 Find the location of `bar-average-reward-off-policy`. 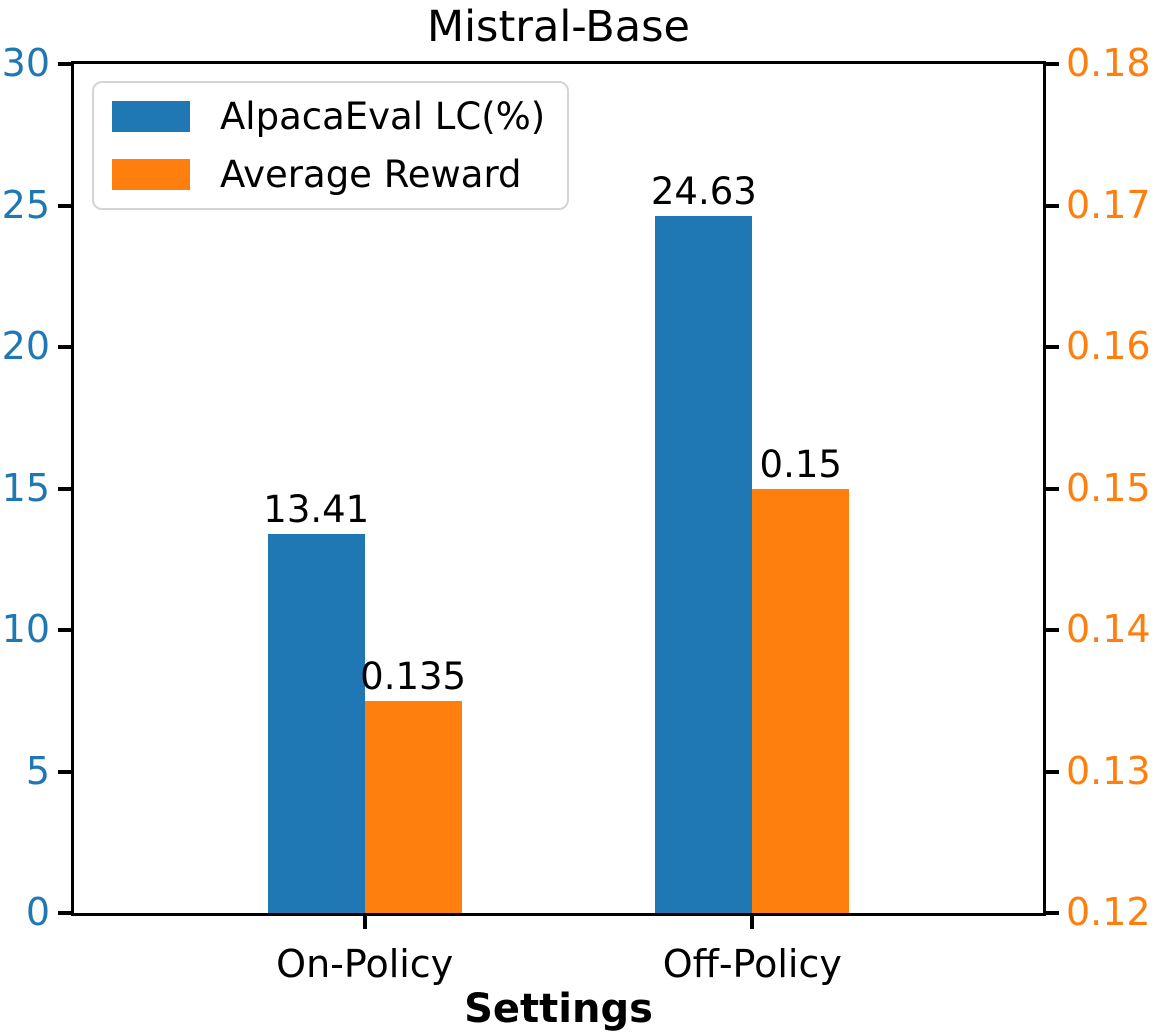

bar-average-reward-off-policy is located at coordinates (801, 700).